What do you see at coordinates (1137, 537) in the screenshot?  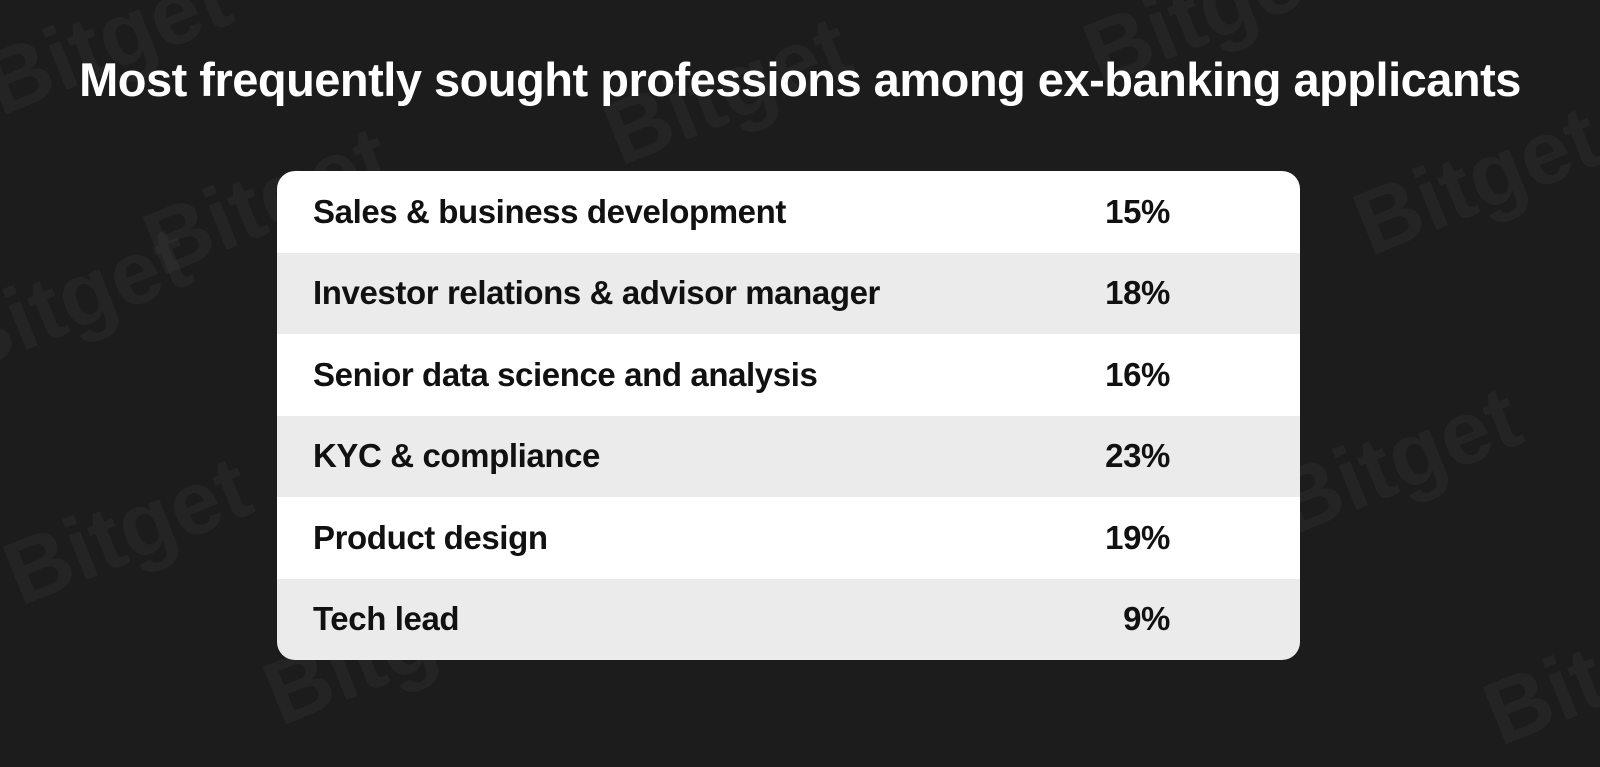 I see `share: 19%` at bounding box center [1137, 537].